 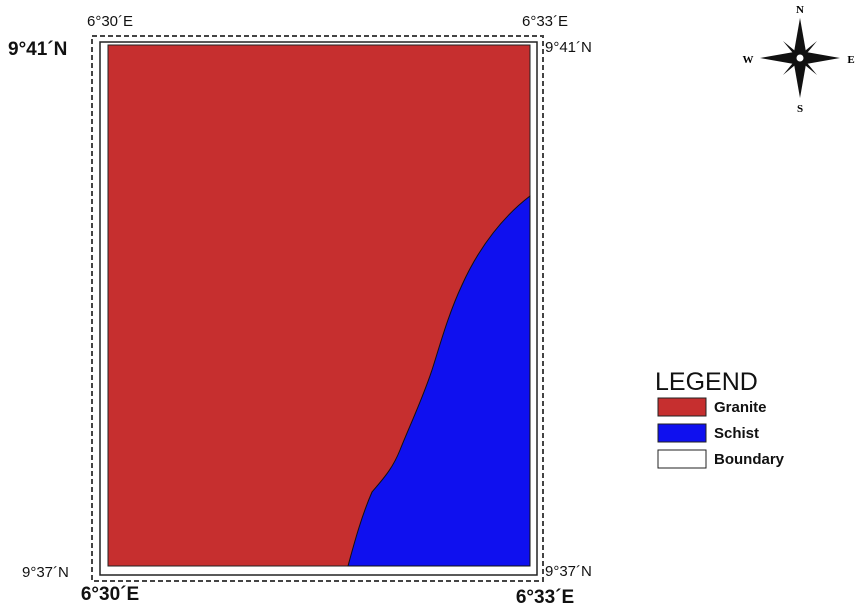 I want to click on compass-label: W, so click(x=748, y=60).